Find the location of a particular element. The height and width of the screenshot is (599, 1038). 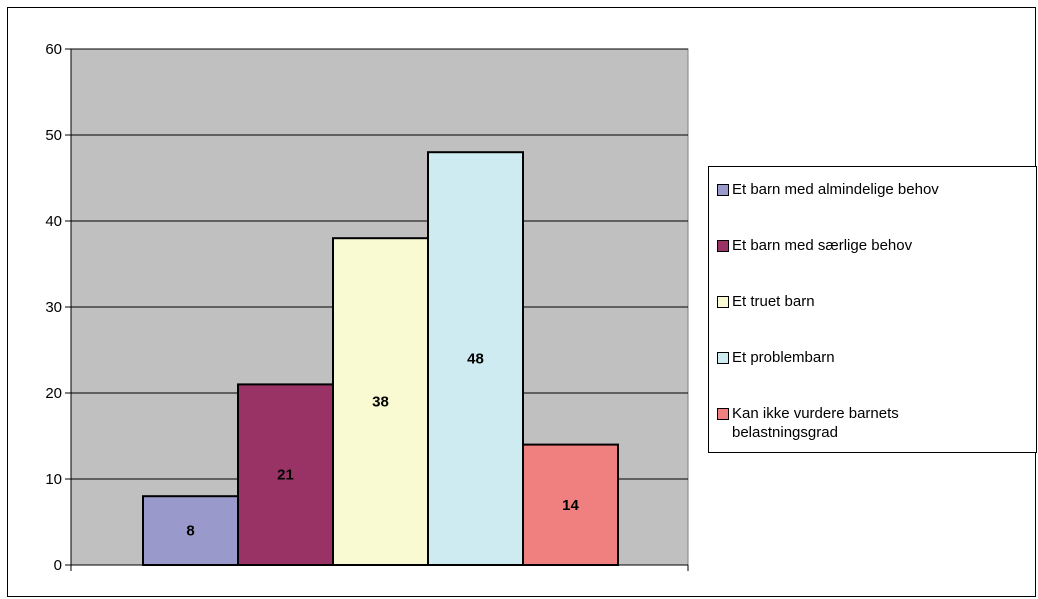

legend-label-line2: belastningsgrad is located at coordinates (785, 432).